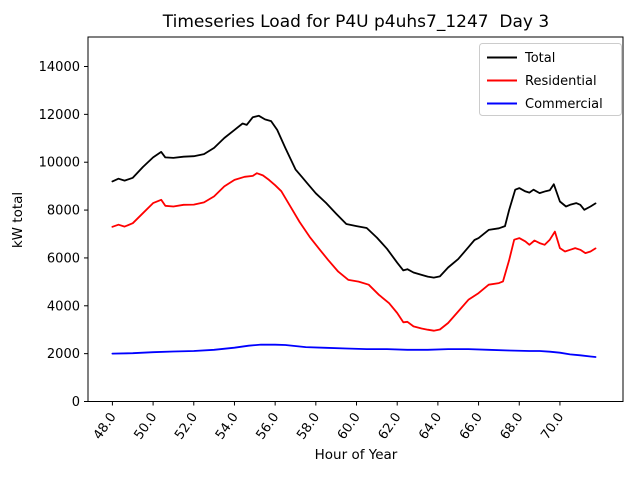  I want to click on legend: Total Residential Commercial, so click(550, 79).